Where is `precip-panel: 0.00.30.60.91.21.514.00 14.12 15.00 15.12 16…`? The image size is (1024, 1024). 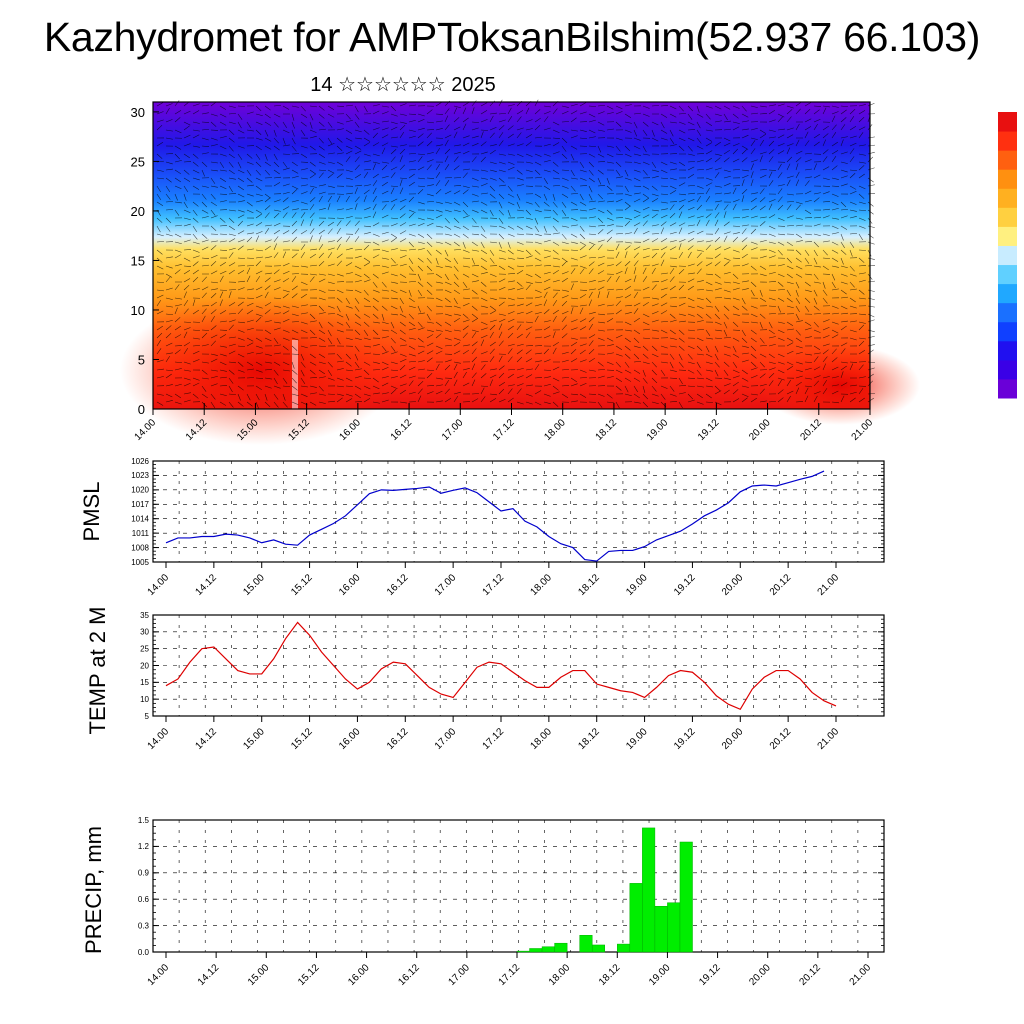 precip-panel: 0.00.30.60.91.21.514.00 14.12 15.00 15.12 16… is located at coordinates (483, 902).